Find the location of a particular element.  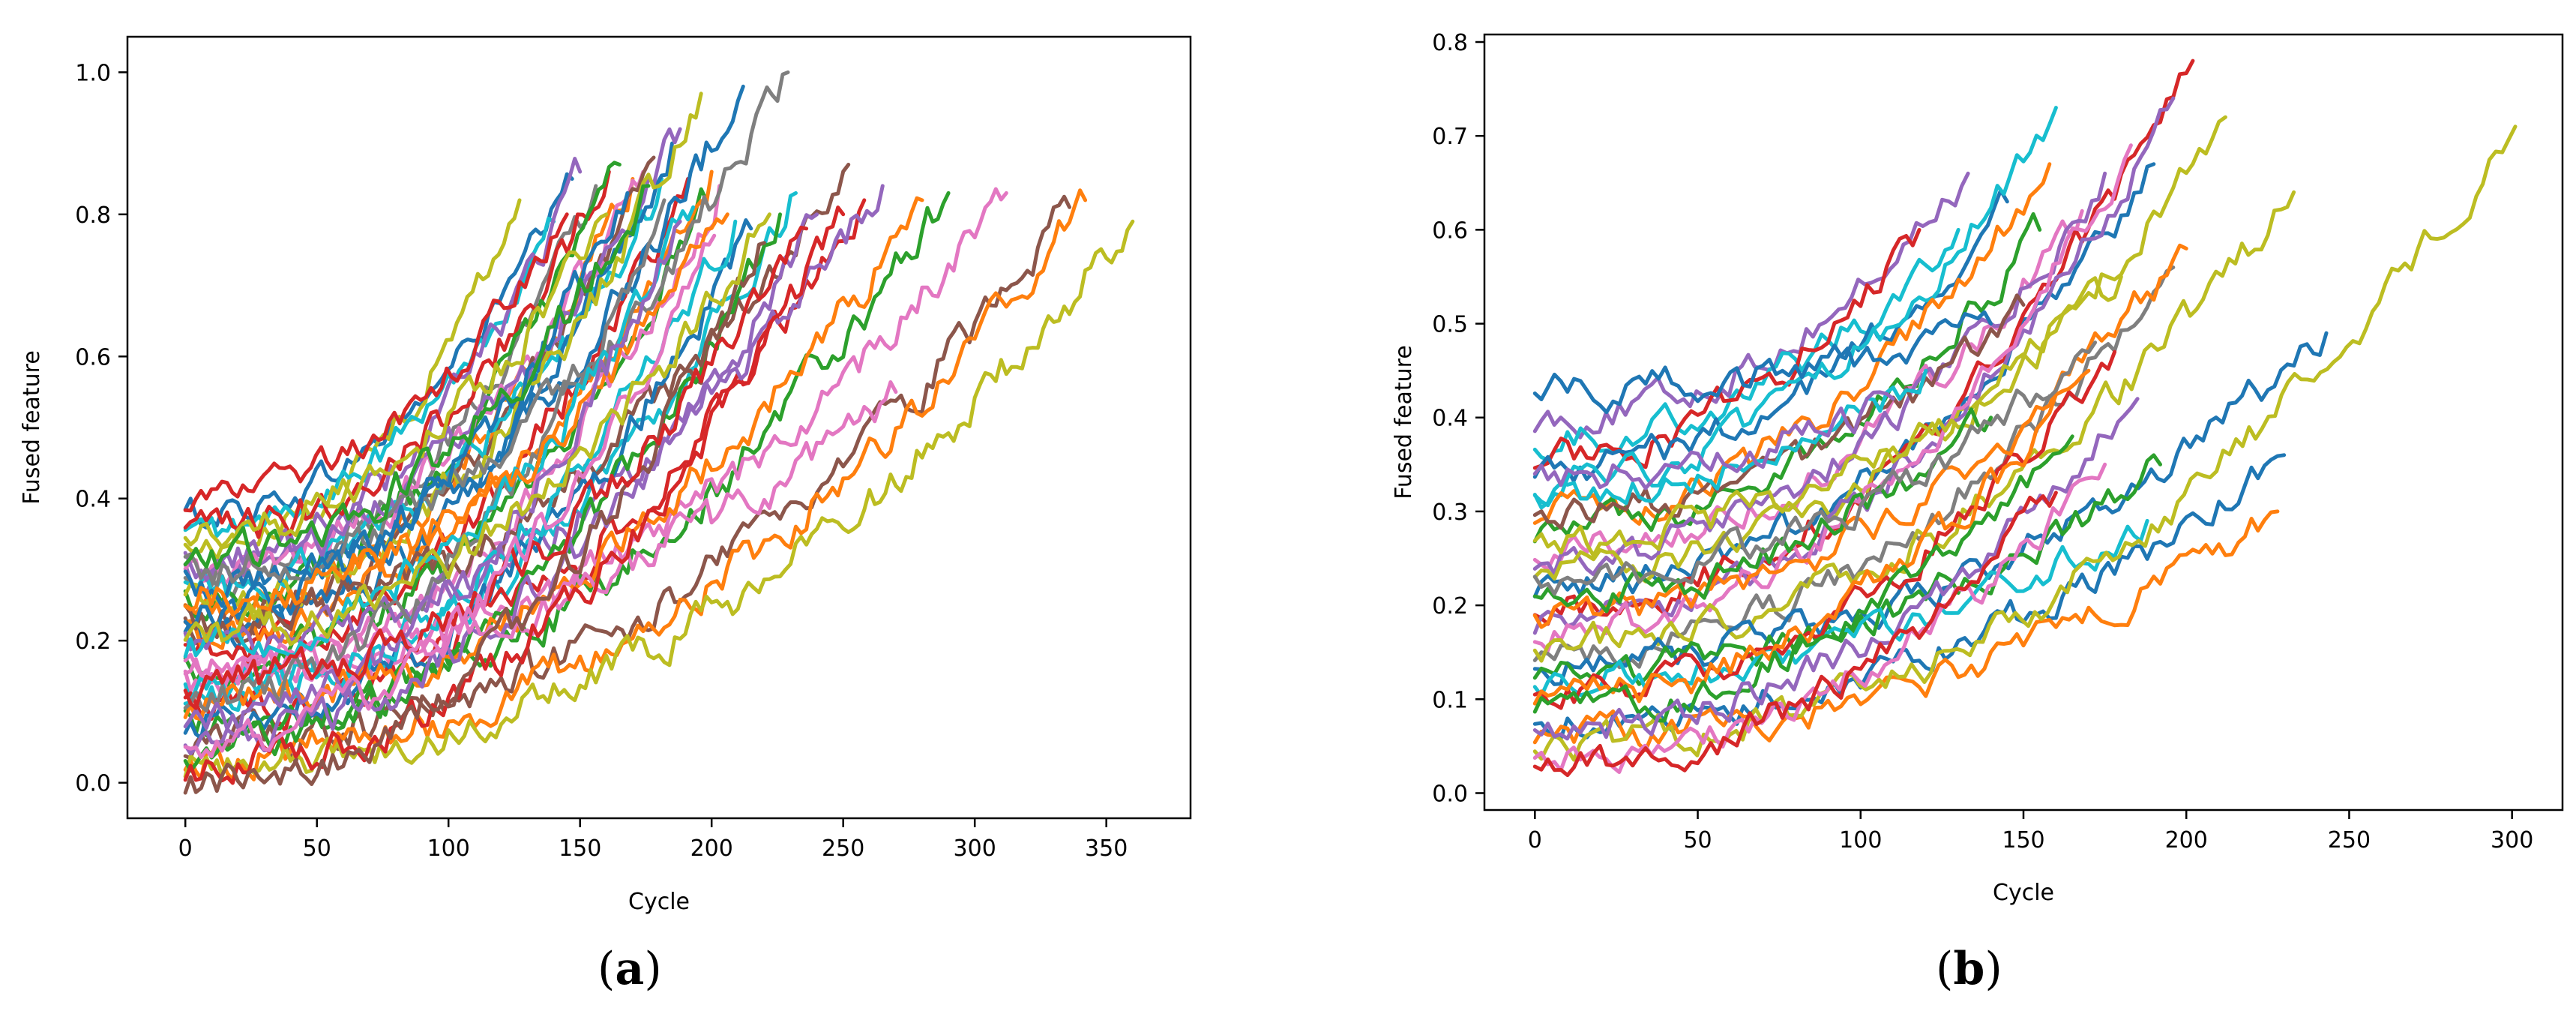

y-axis-label-b: Fused feature is located at coordinates (1404, 422).